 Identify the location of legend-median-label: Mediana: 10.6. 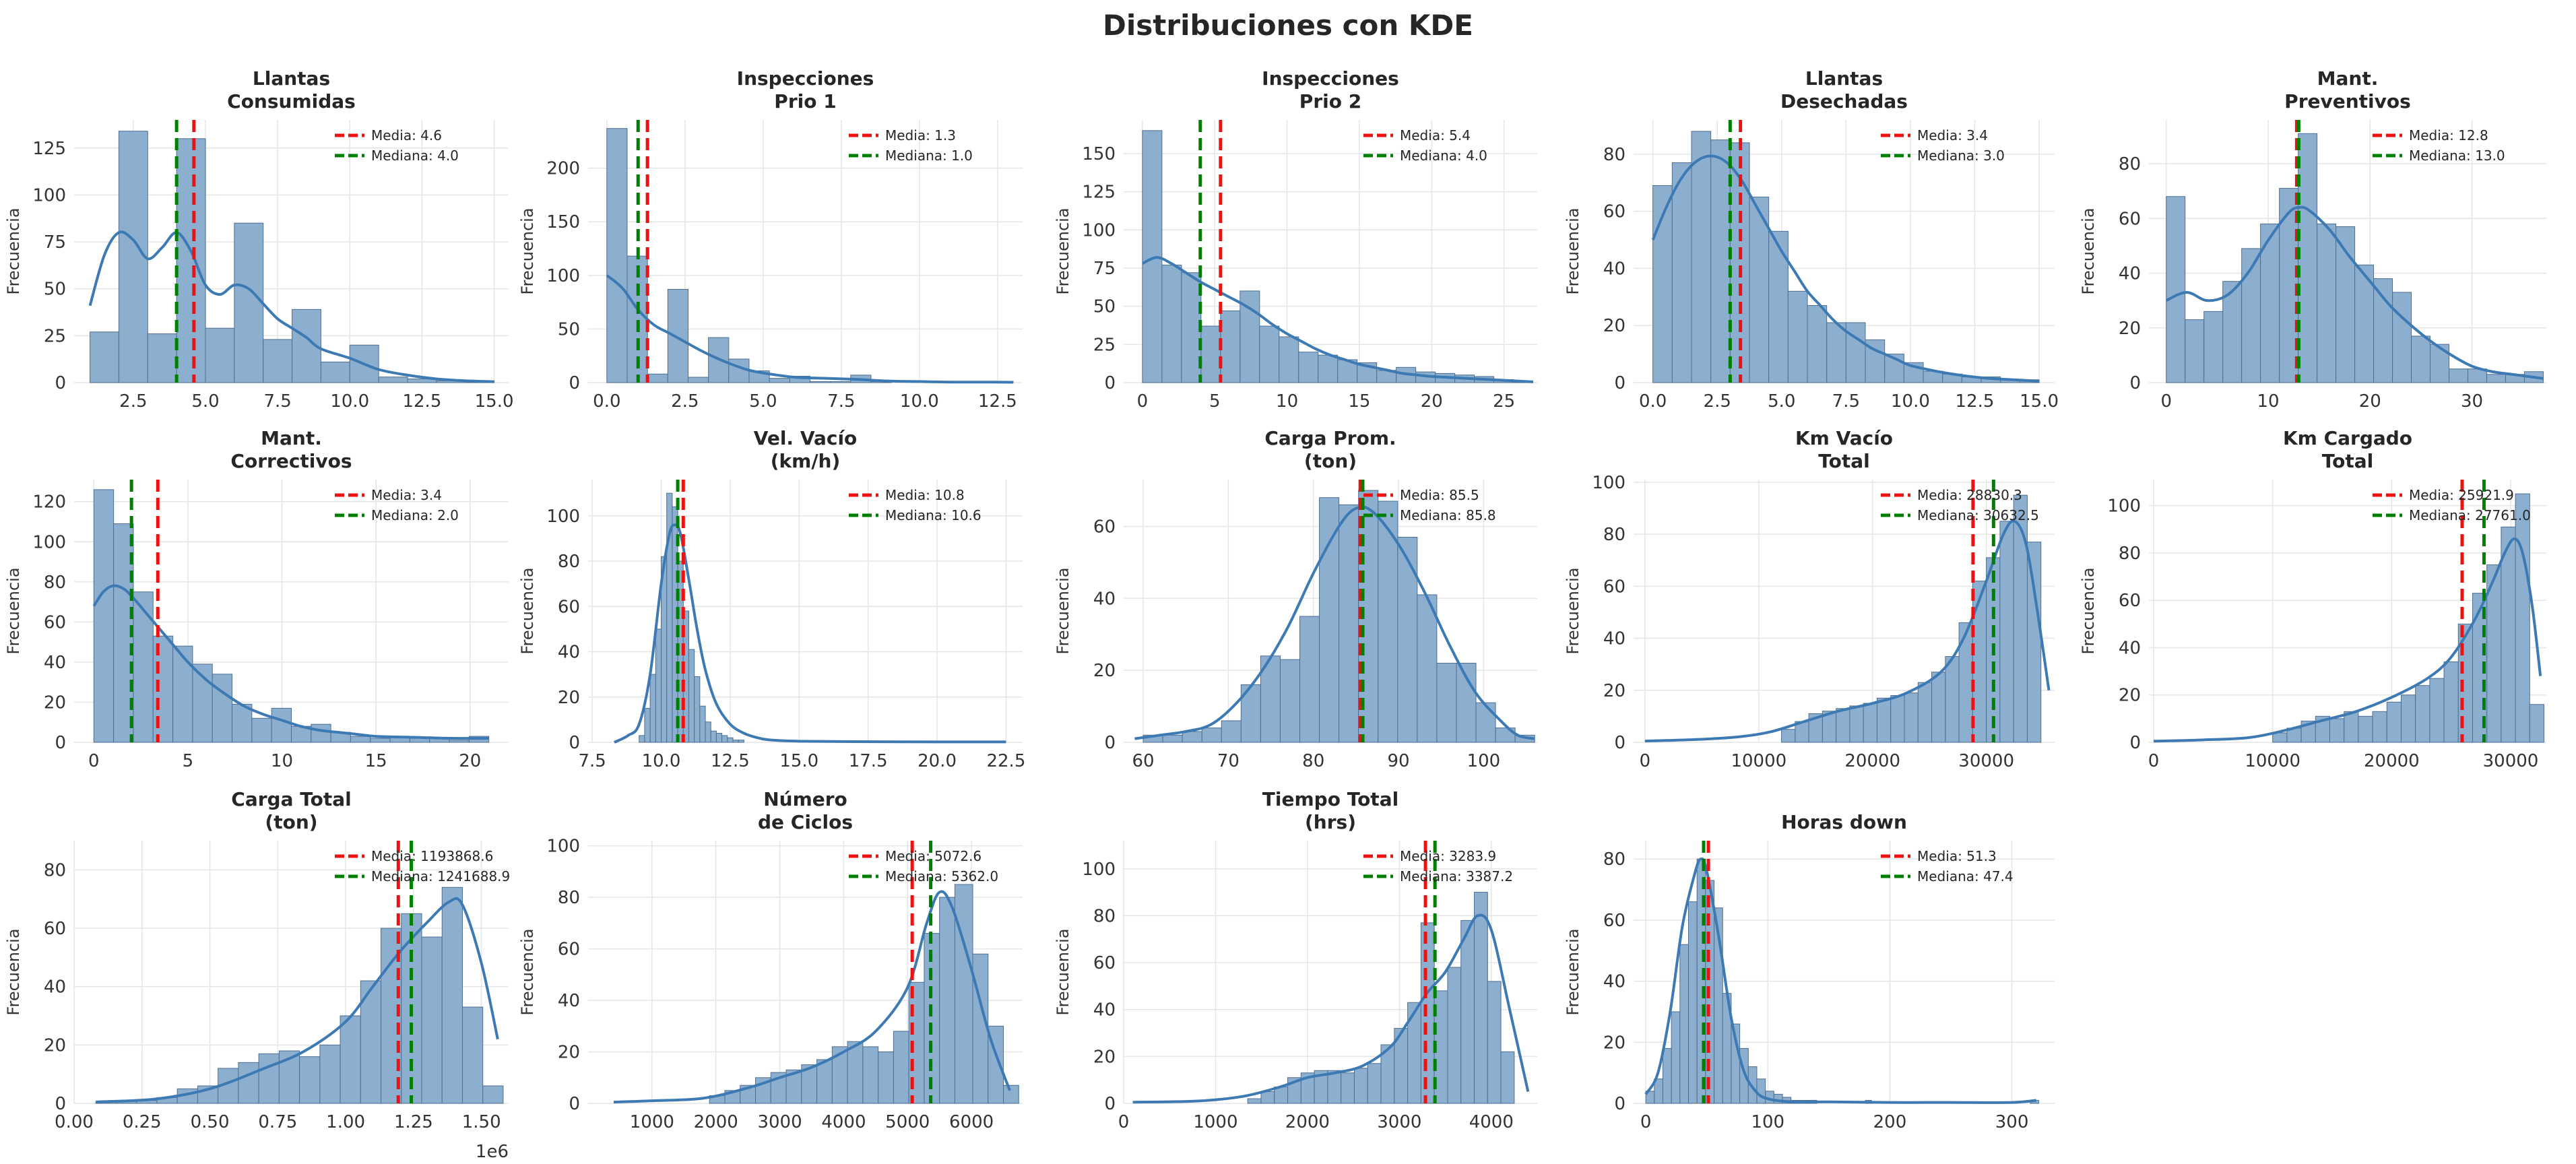
(933, 515).